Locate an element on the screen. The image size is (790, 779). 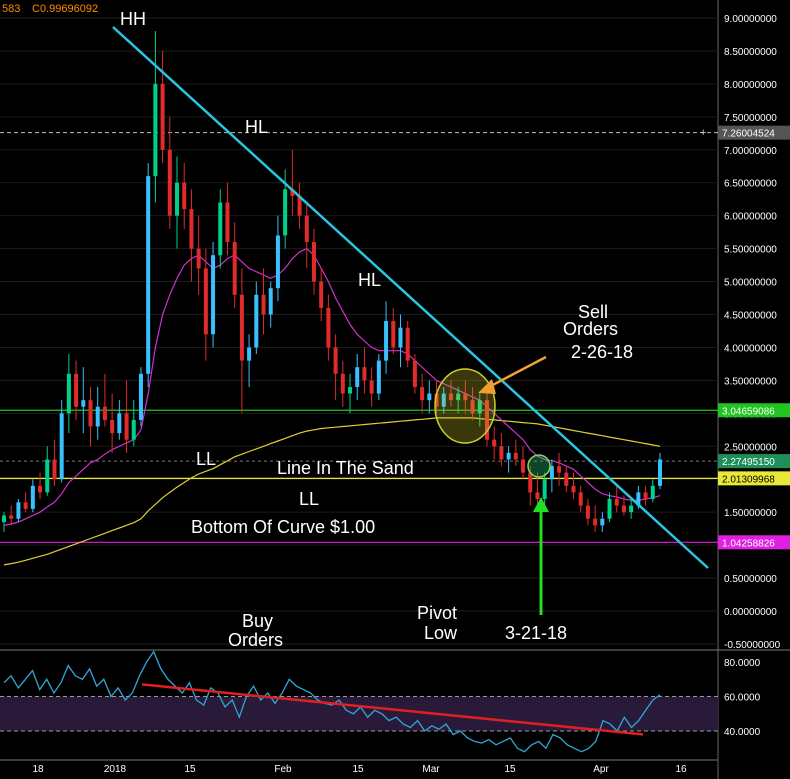
price-badge-label: 3.04659086 is located at coordinates (748, 411).